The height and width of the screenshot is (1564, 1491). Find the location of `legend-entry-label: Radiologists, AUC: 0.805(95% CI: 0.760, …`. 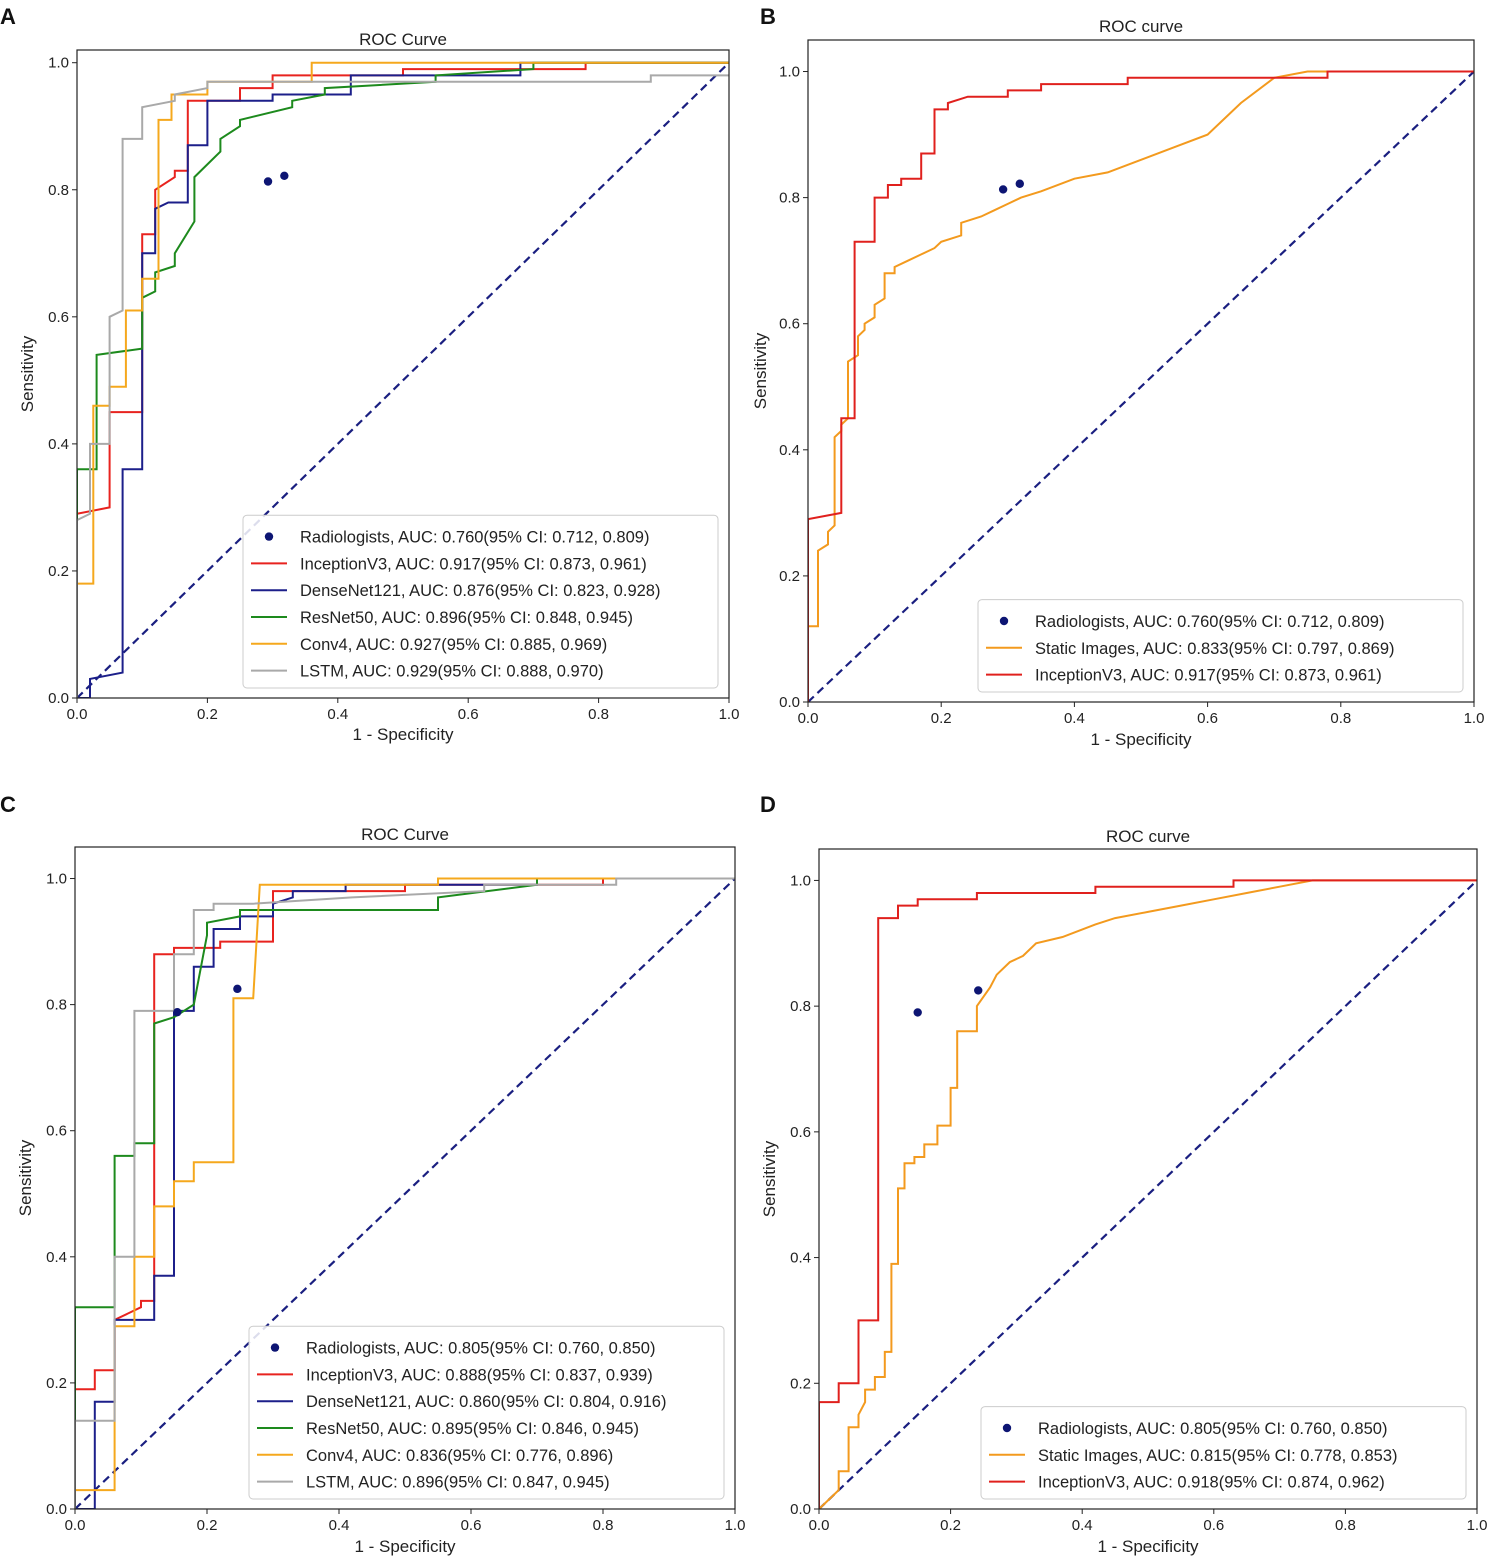

legend-entry-label: Radiologists, AUC: 0.805(95% CI: 0.760, … is located at coordinates (480, 1349).